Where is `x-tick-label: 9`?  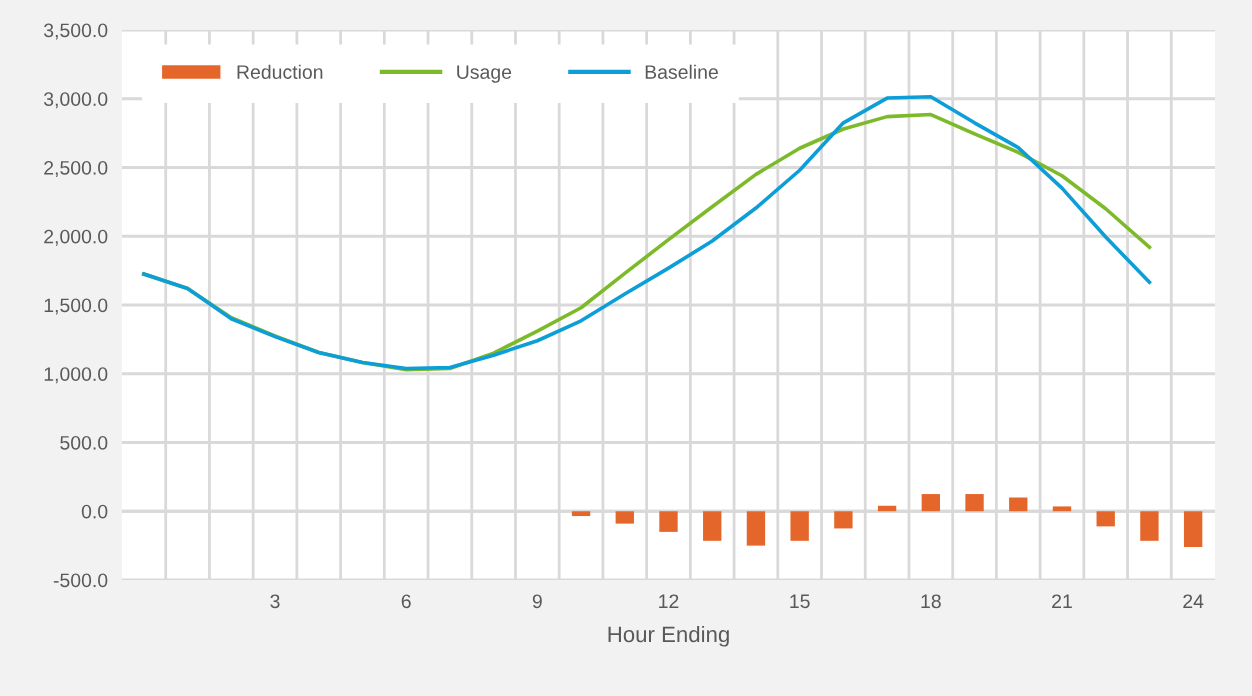
x-tick-label: 9 is located at coordinates (537, 601).